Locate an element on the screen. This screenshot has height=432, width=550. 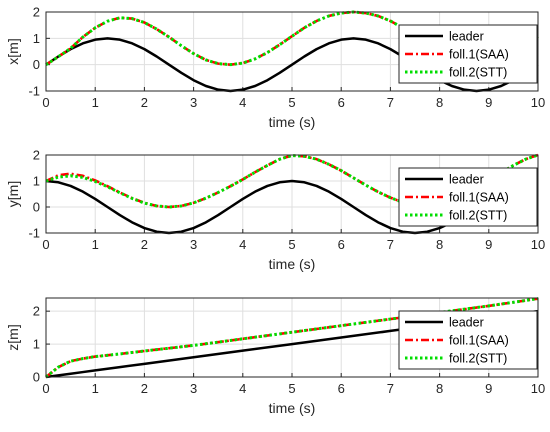
y-axis-label: y[m] is located at coordinates (13, 194).